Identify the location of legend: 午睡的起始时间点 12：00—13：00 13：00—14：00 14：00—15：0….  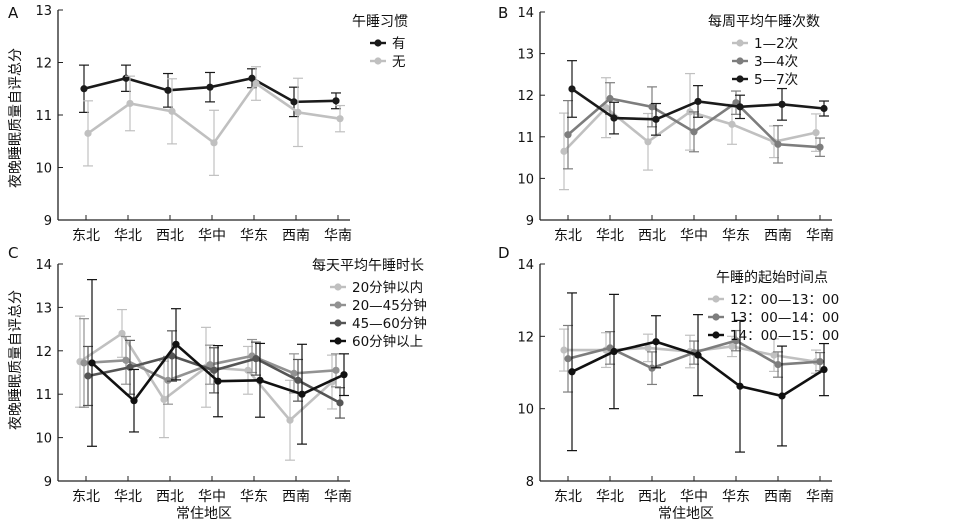
(773, 307).